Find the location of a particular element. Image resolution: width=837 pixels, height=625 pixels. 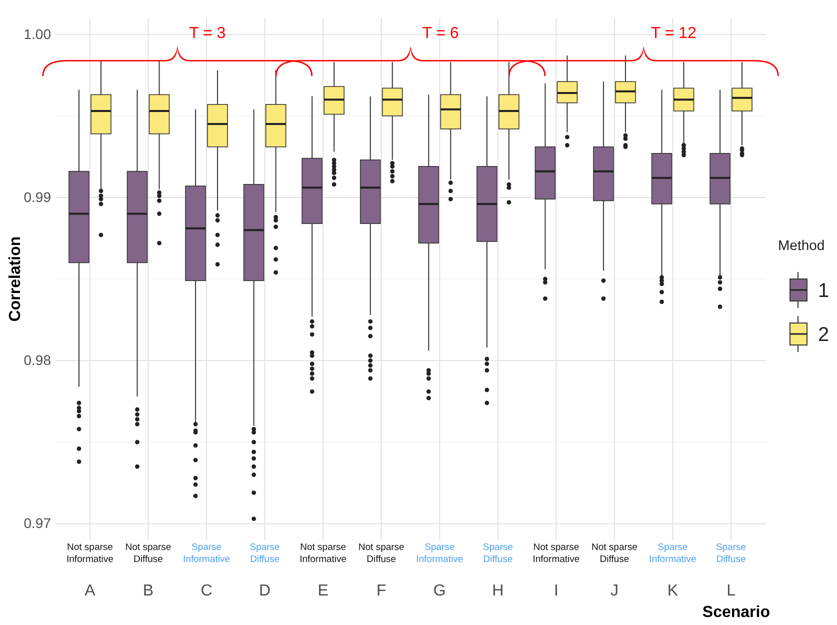

x-axis-title: Scenario is located at coordinates (736, 612).